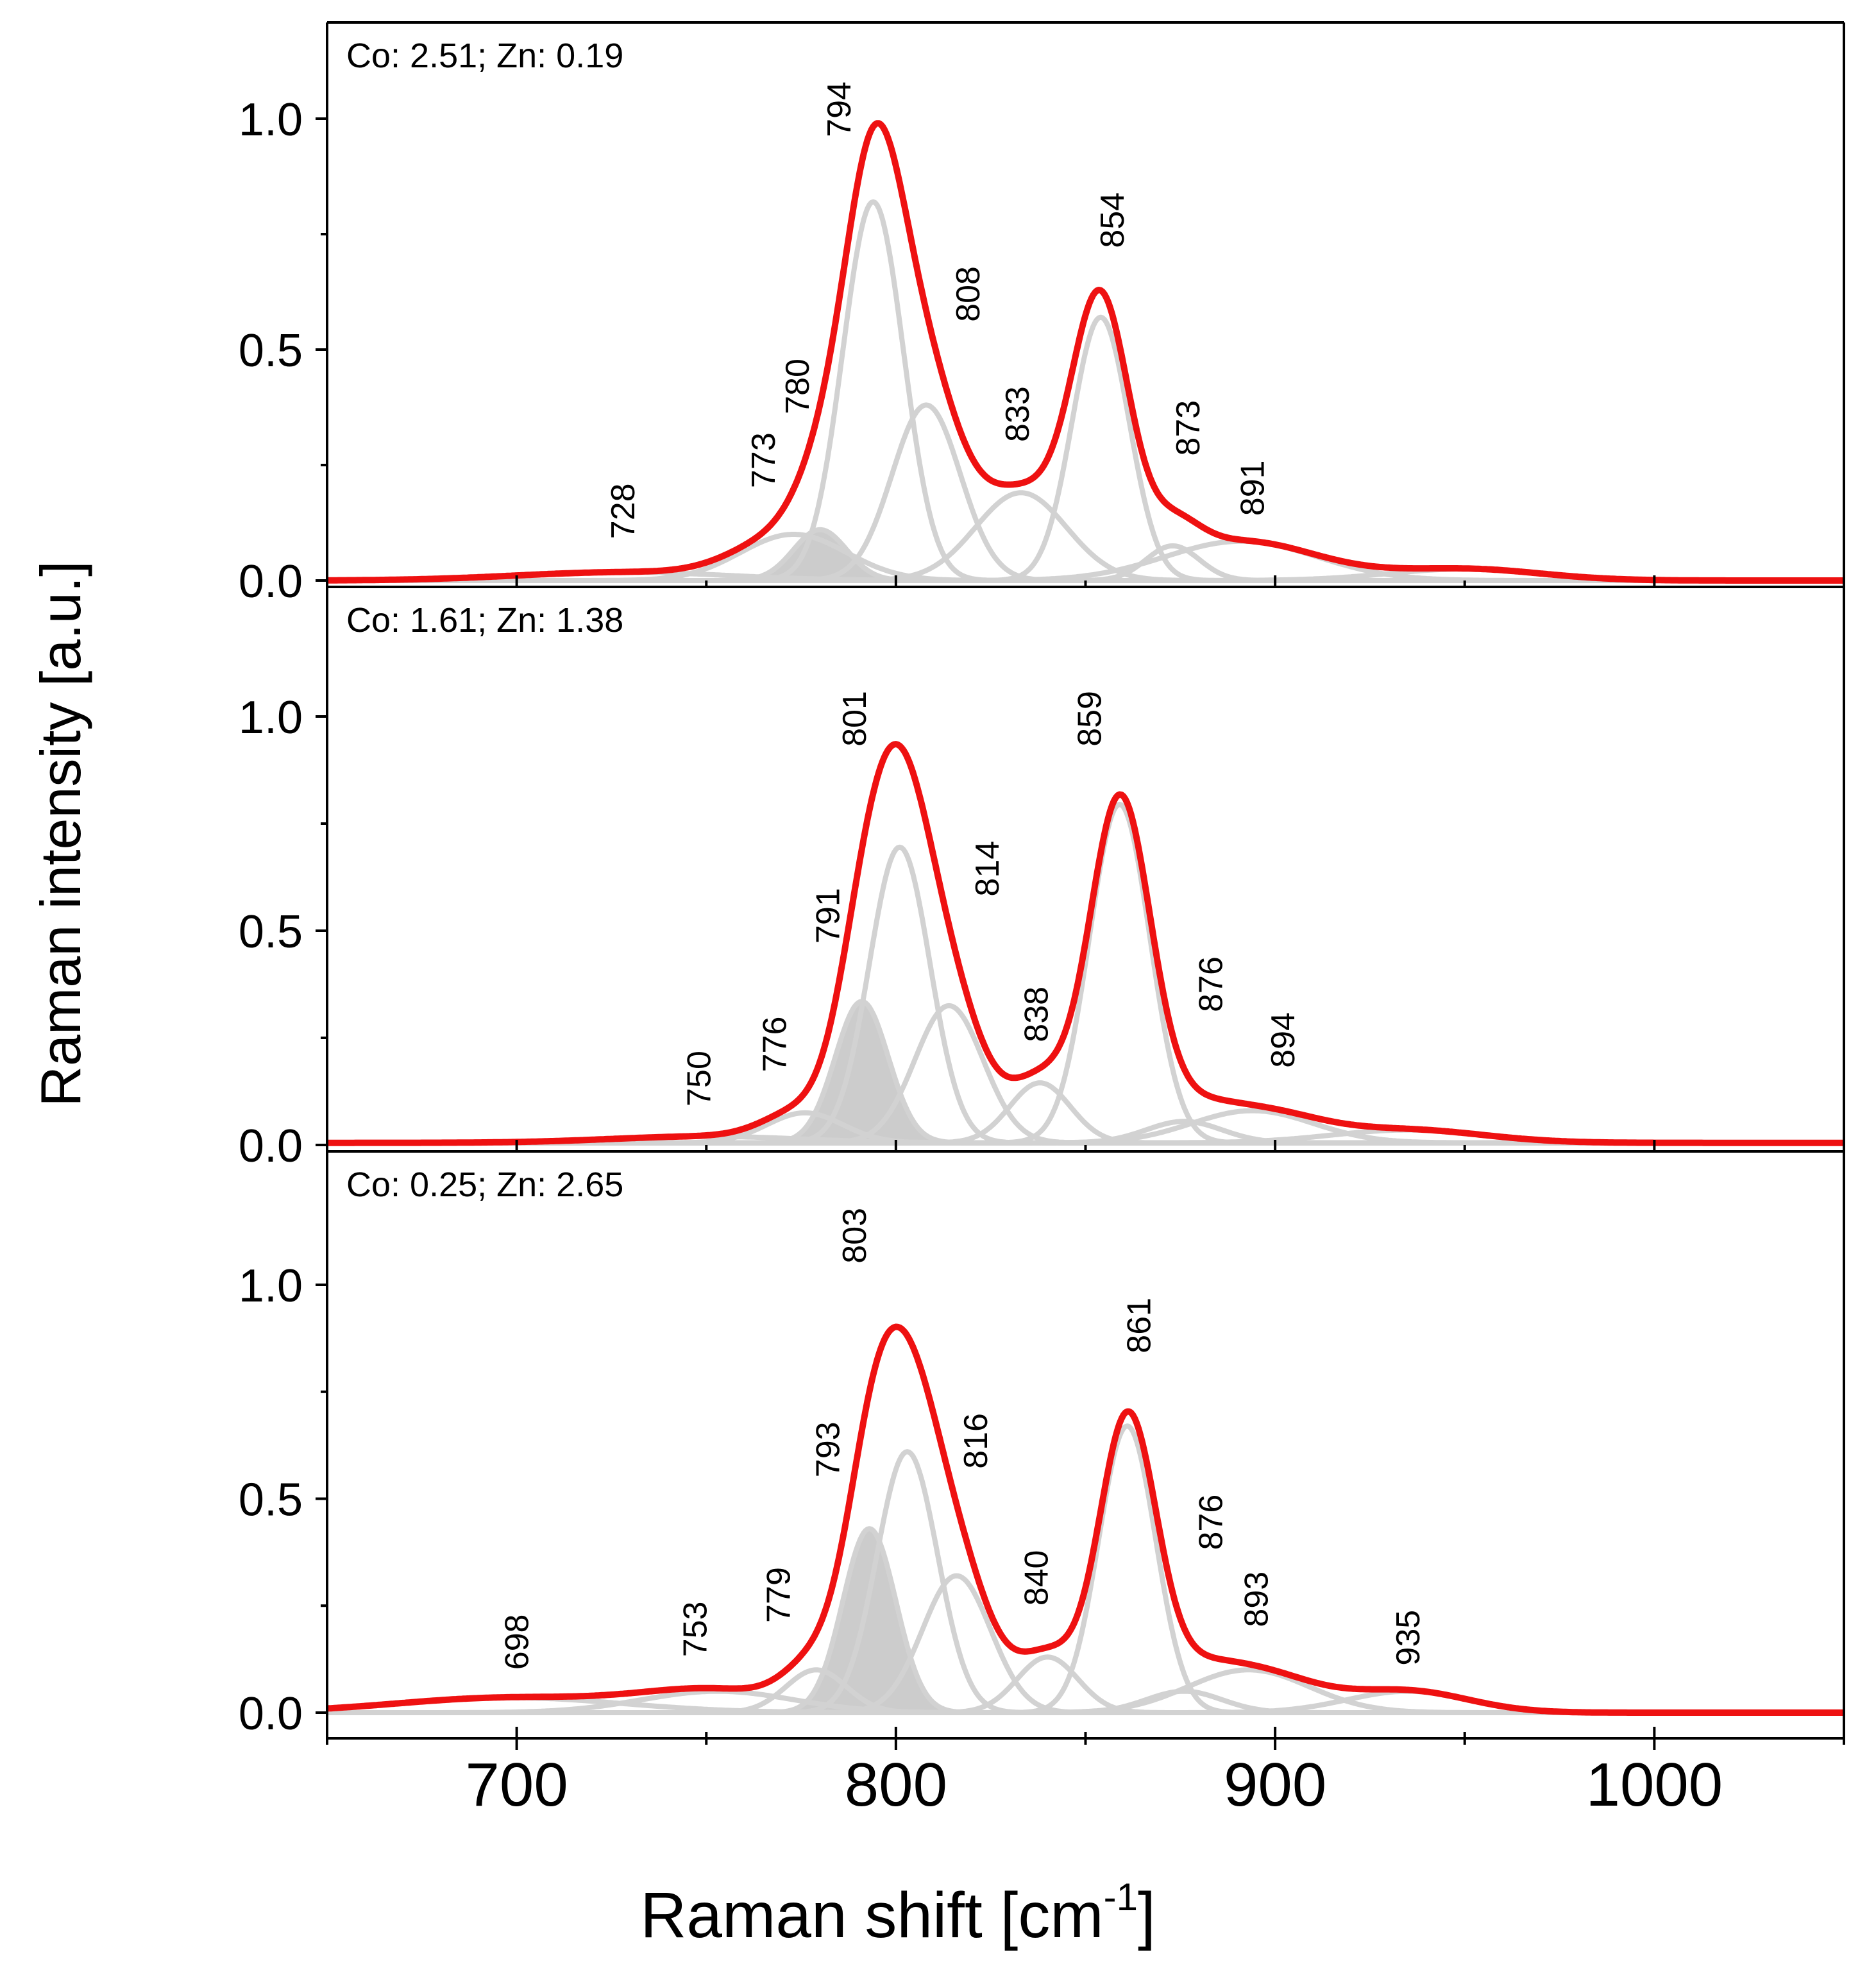 Image resolution: width=1876 pixels, height=1975 pixels. I want to click on peak-label-861: 861, so click(1139, 1325).